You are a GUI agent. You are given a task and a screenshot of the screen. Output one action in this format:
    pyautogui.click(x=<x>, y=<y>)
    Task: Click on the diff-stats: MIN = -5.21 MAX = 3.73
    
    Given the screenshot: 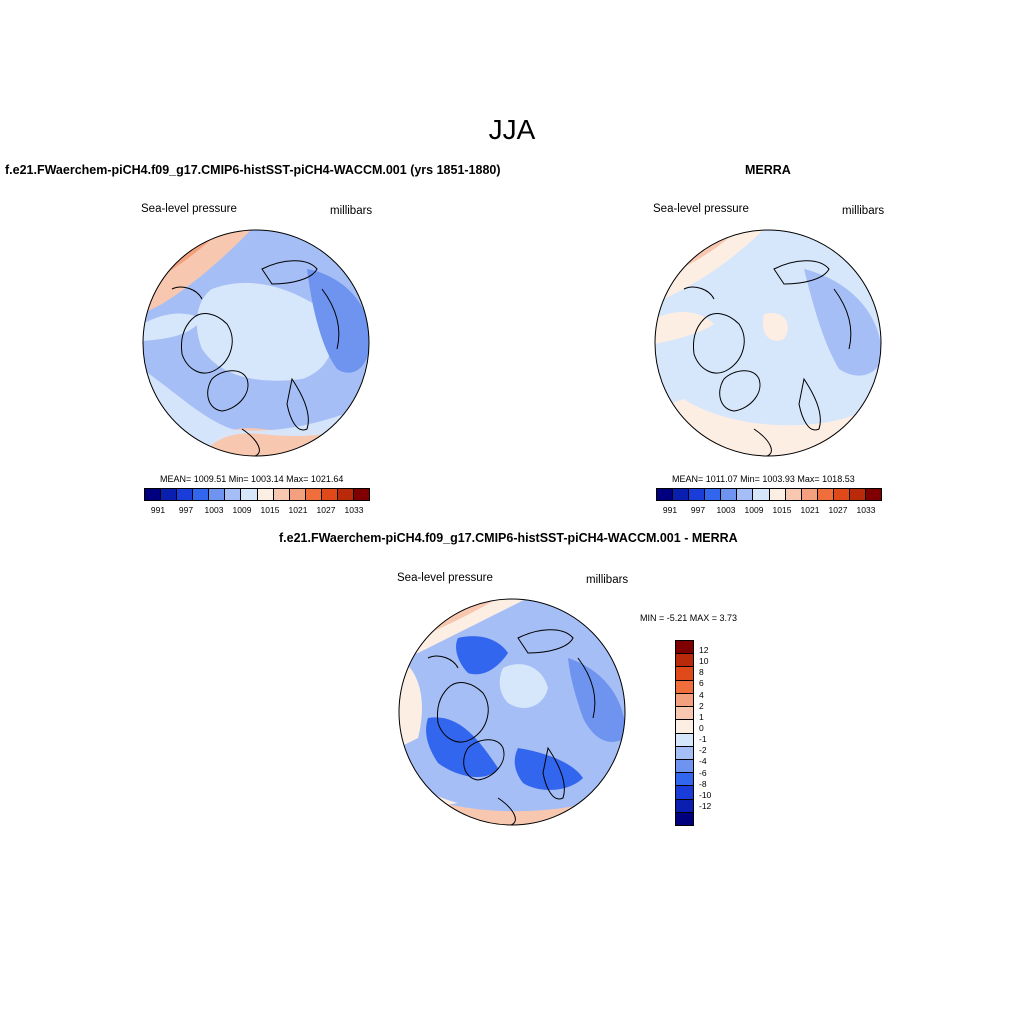 What is the action you would take?
    pyautogui.click(x=689, y=618)
    